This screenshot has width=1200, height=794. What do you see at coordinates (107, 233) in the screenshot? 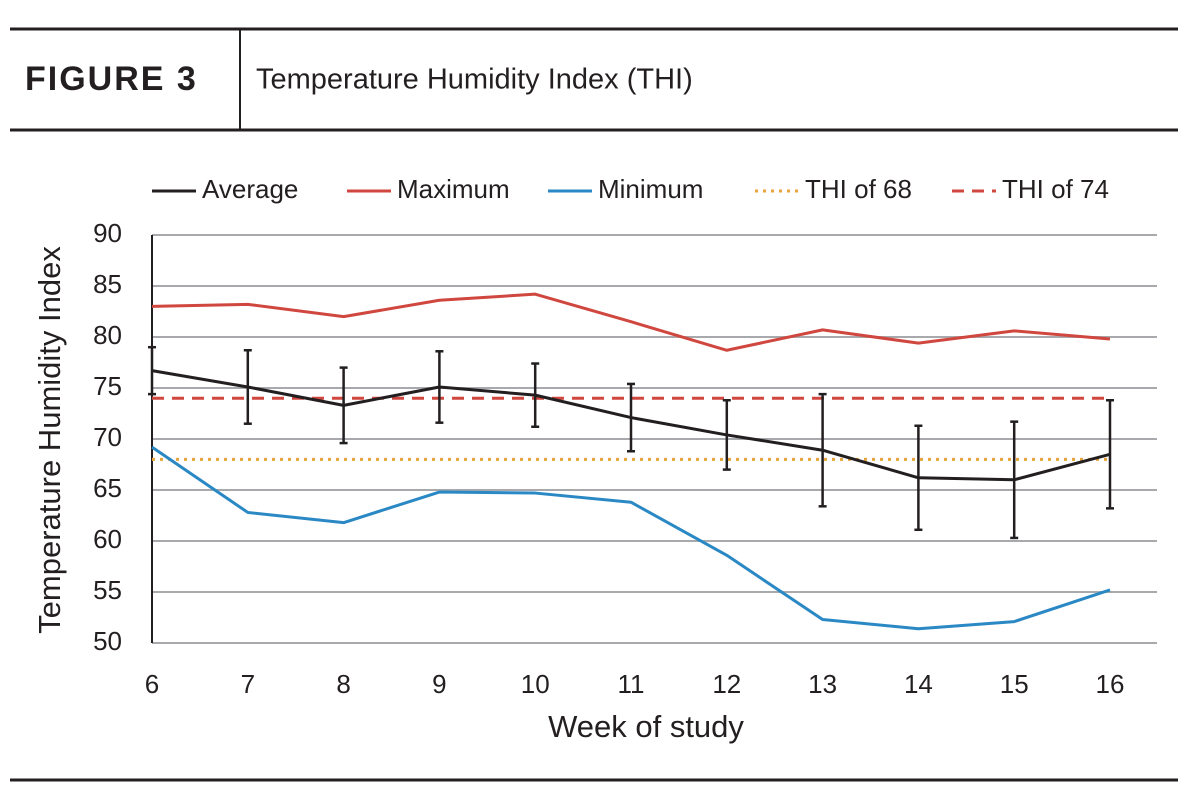
I see `y-tick-label: 90` at bounding box center [107, 233].